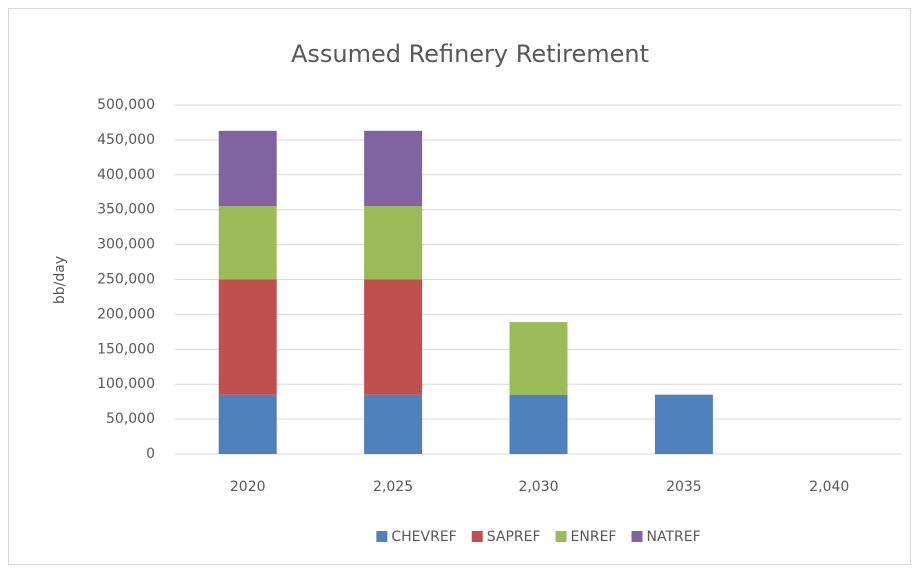 The image size is (915, 568). What do you see at coordinates (150, 454) in the screenshot?
I see `y-tick-label: 0` at bounding box center [150, 454].